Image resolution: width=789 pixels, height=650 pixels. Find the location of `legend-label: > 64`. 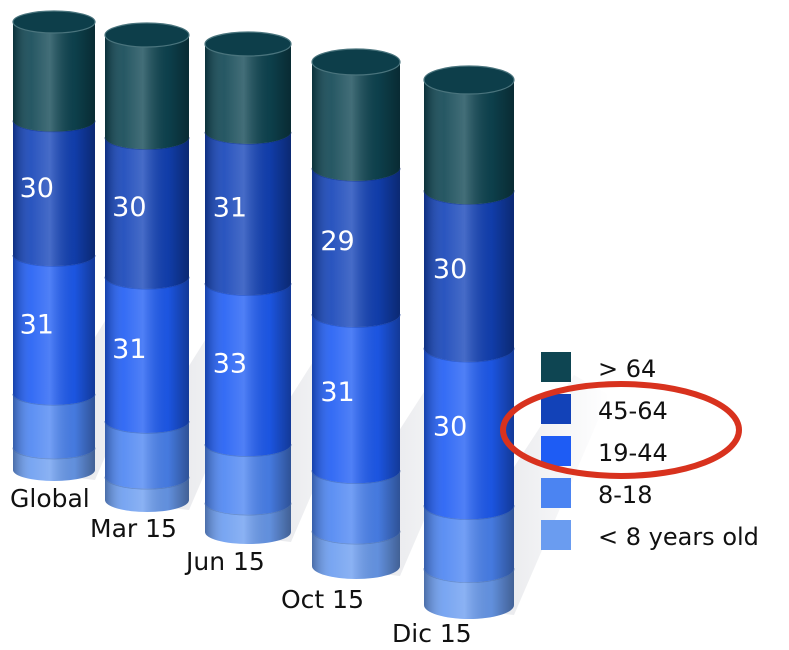

legend-label: > 64 is located at coordinates (627, 369).